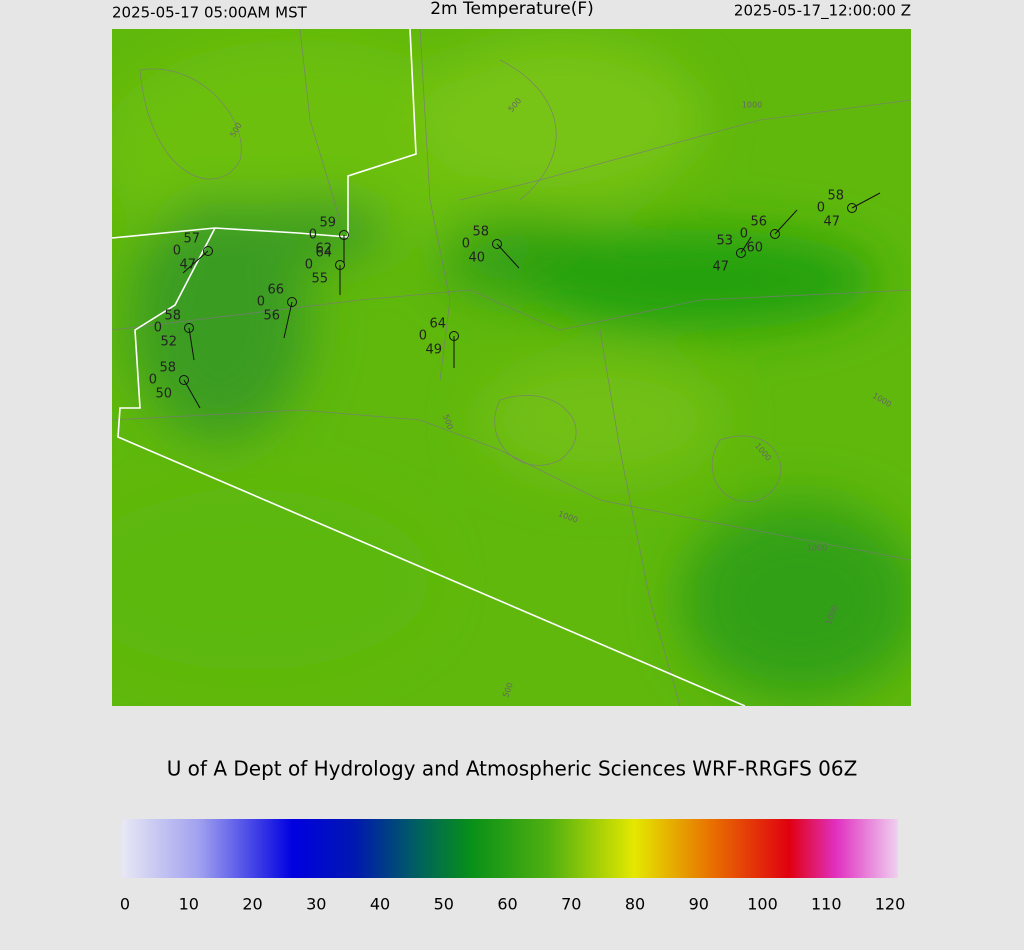 The height and width of the screenshot is (950, 1024). I want to click on temperature: 56, so click(758, 222).